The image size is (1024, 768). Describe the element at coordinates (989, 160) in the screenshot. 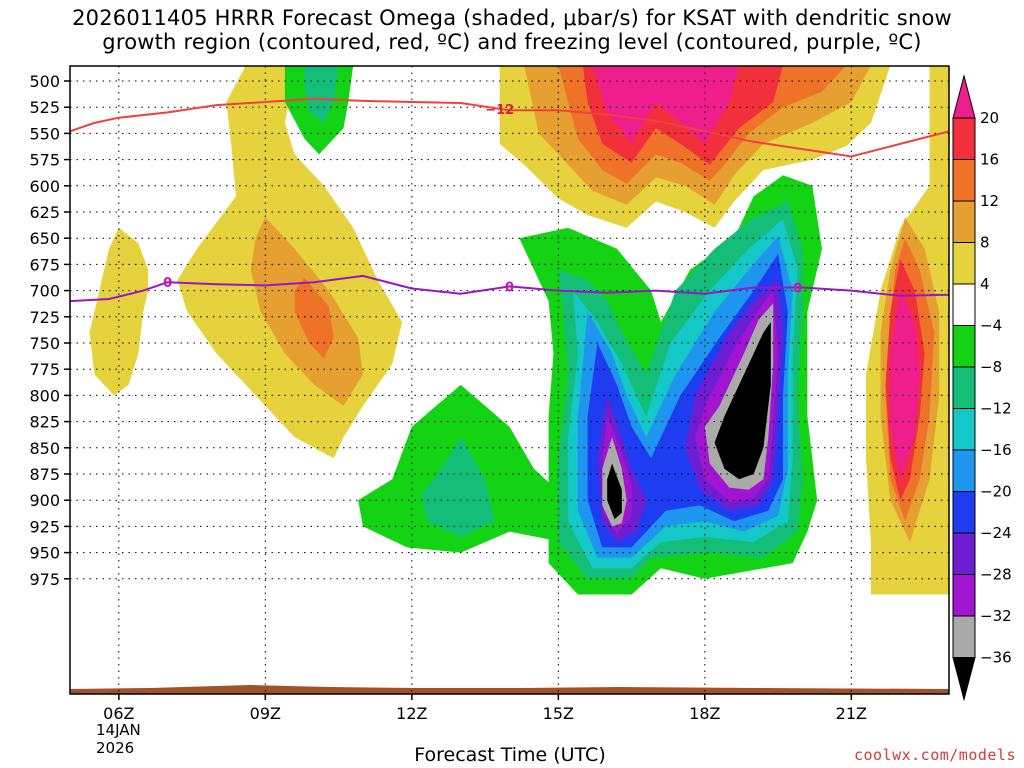

I see `colorbar-label-1: 16` at that location.